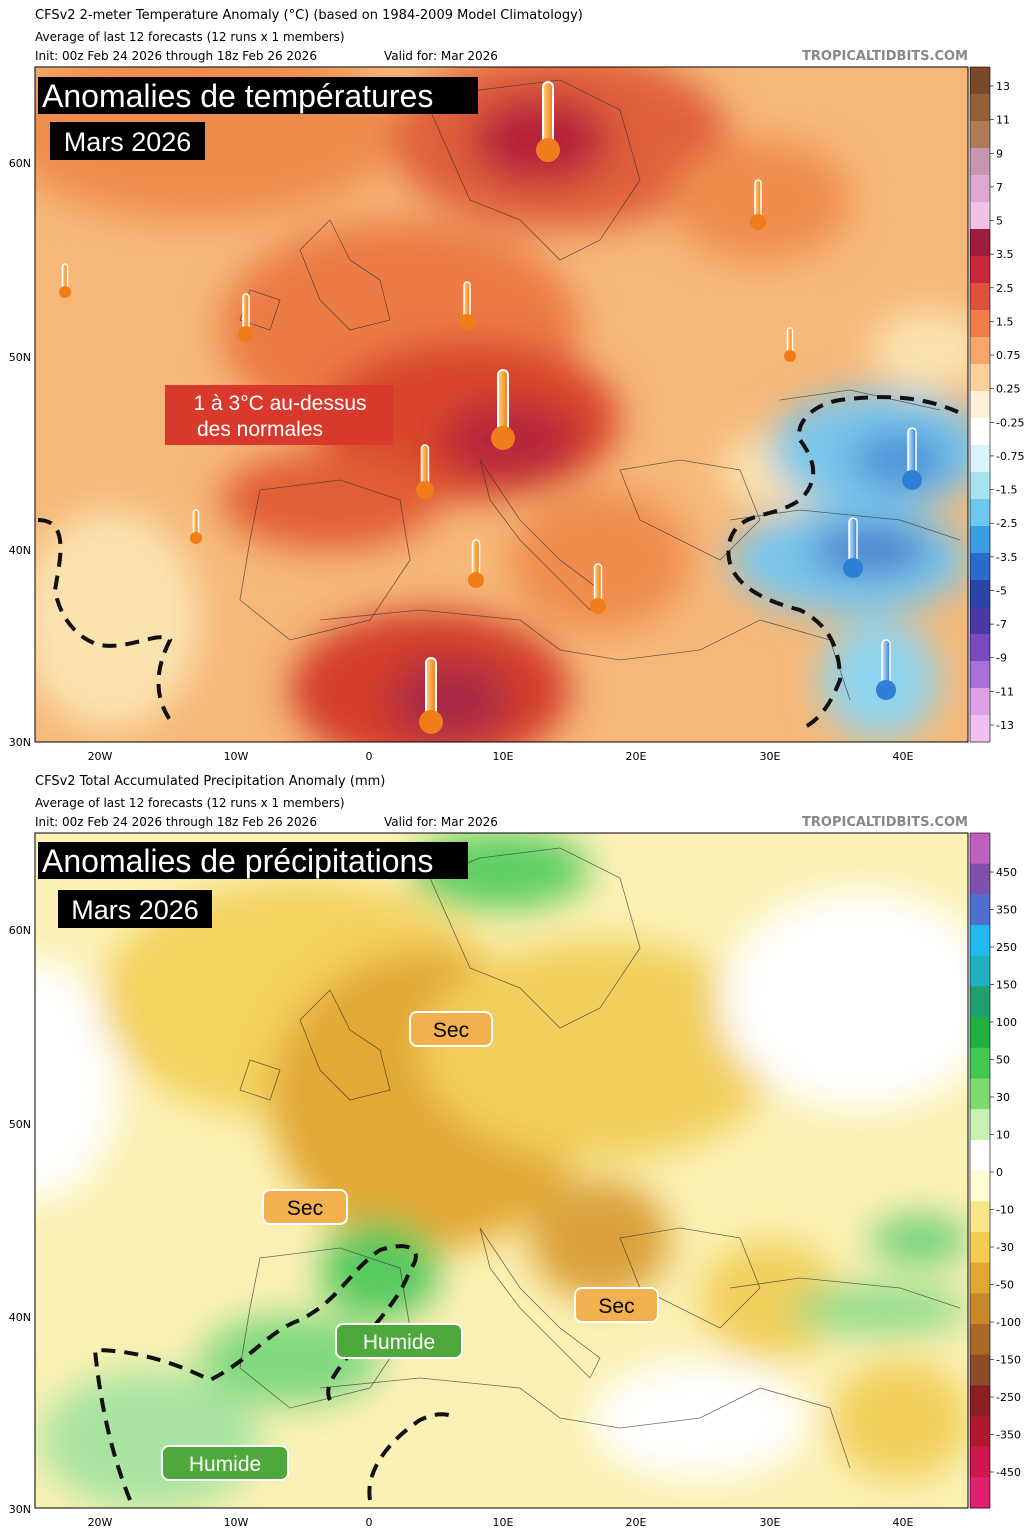 The height and width of the screenshot is (1538, 1024). I want to click on colorbar-label: -100, so click(1008, 1322).